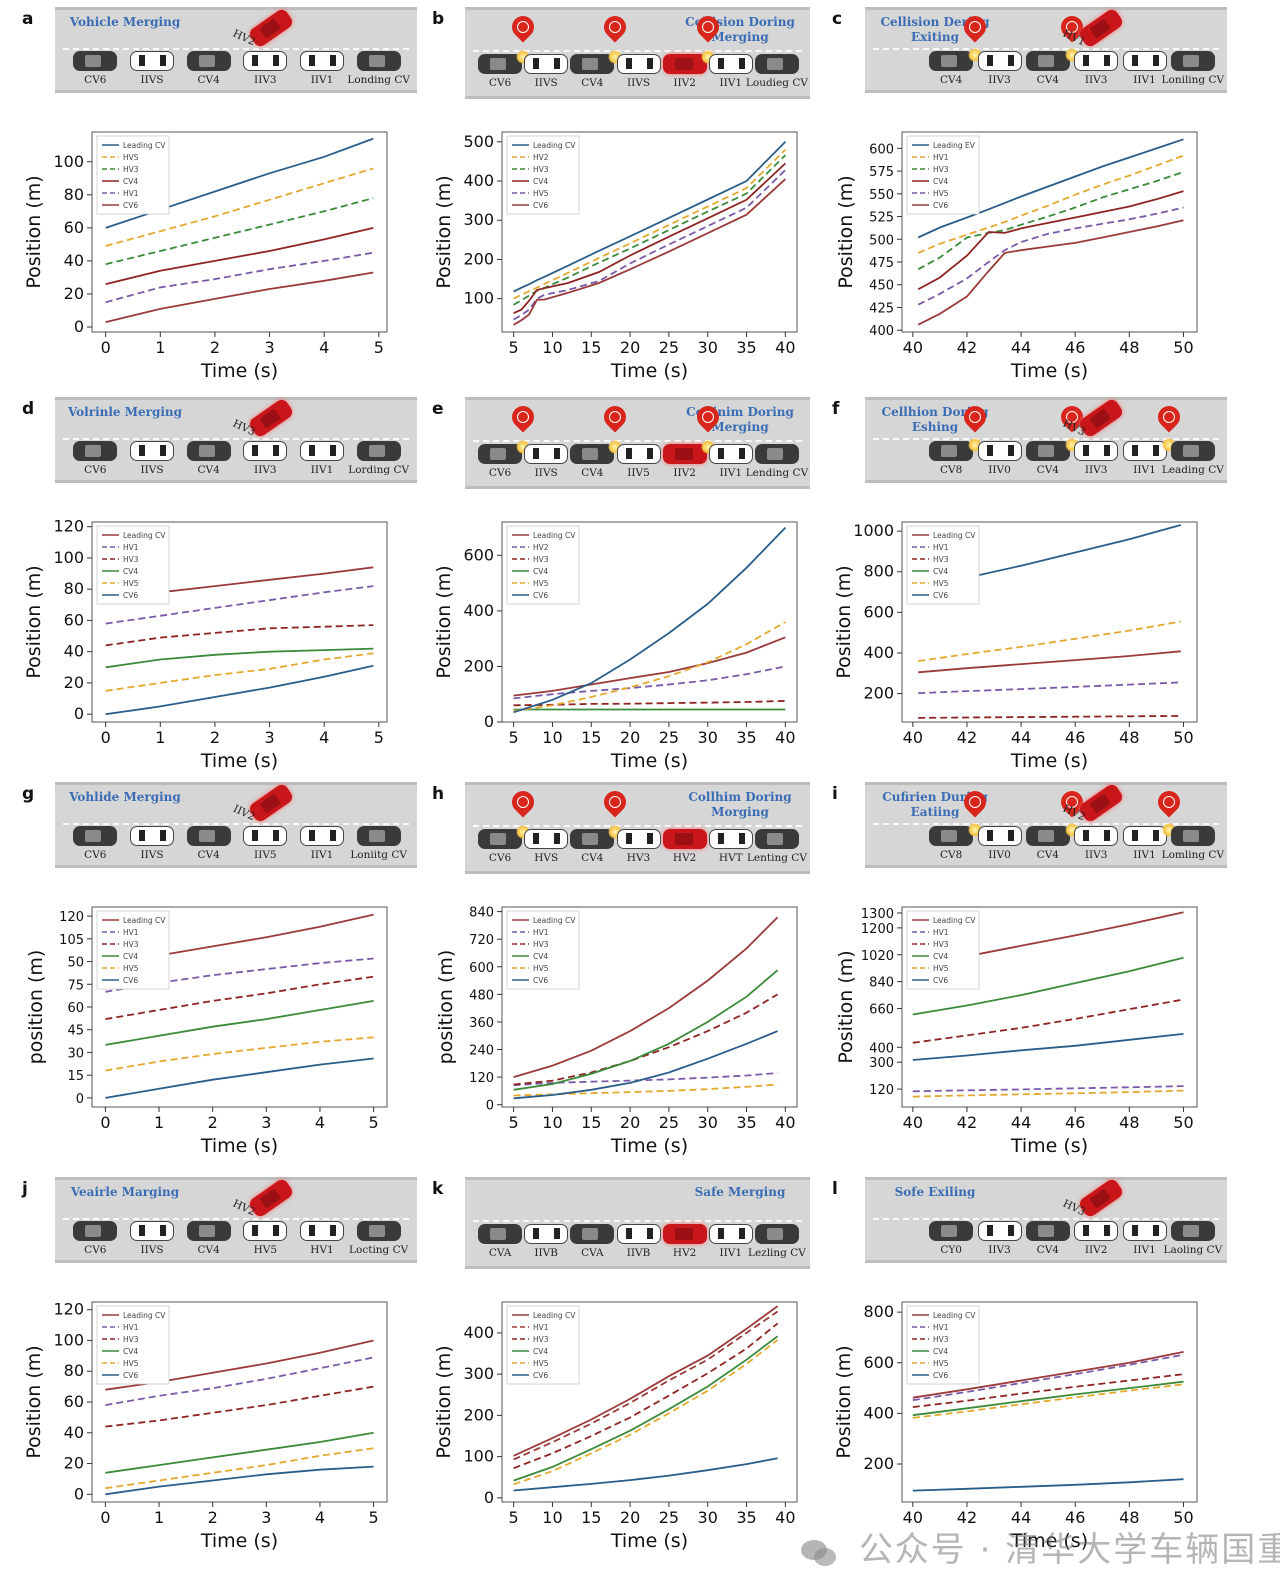 This screenshot has height=1593, width=1280. Describe the element at coordinates (546, 1253) in the screenshot. I see `vehicle-label: IIVB` at that location.